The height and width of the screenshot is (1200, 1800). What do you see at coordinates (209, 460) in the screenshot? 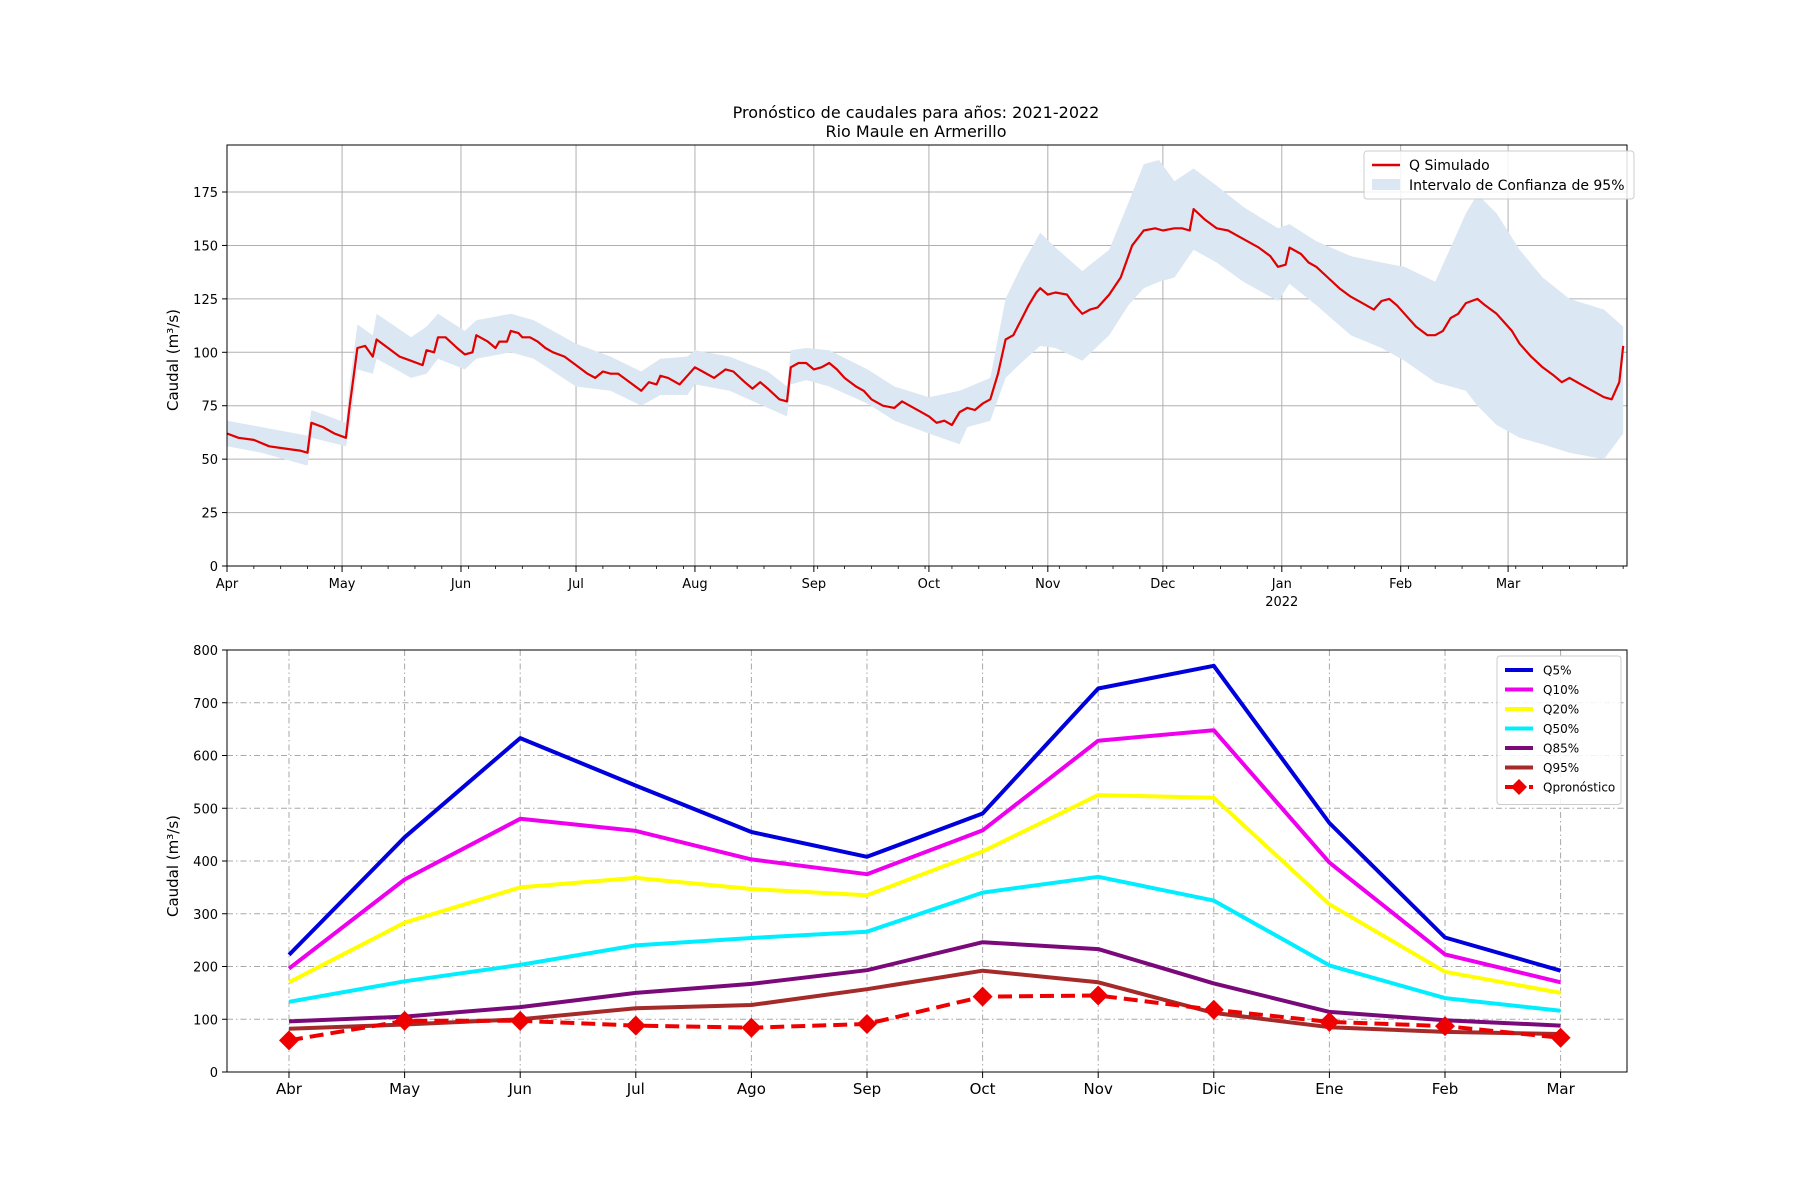
I see `y-tick-label: 50` at bounding box center [209, 460].